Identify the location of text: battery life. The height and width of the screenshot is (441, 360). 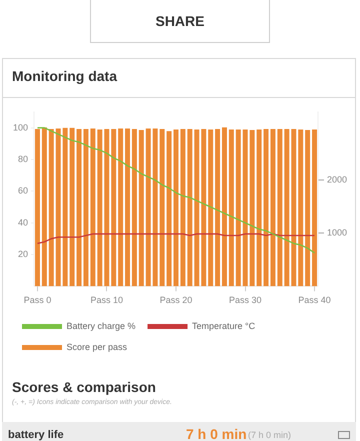
(36, 435).